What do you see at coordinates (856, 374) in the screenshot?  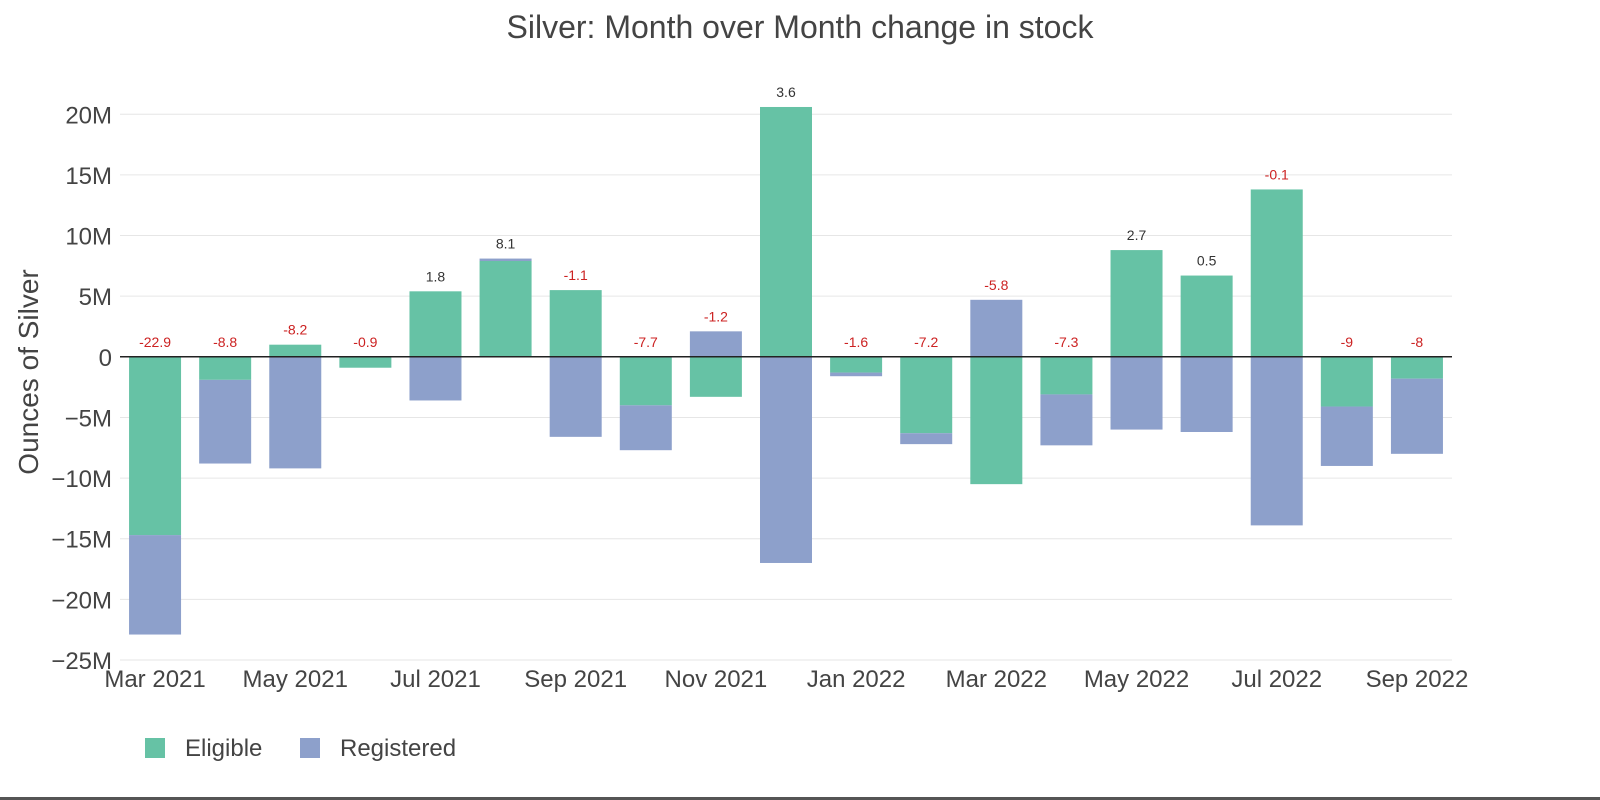 I see `bar-registered-jan-2022` at bounding box center [856, 374].